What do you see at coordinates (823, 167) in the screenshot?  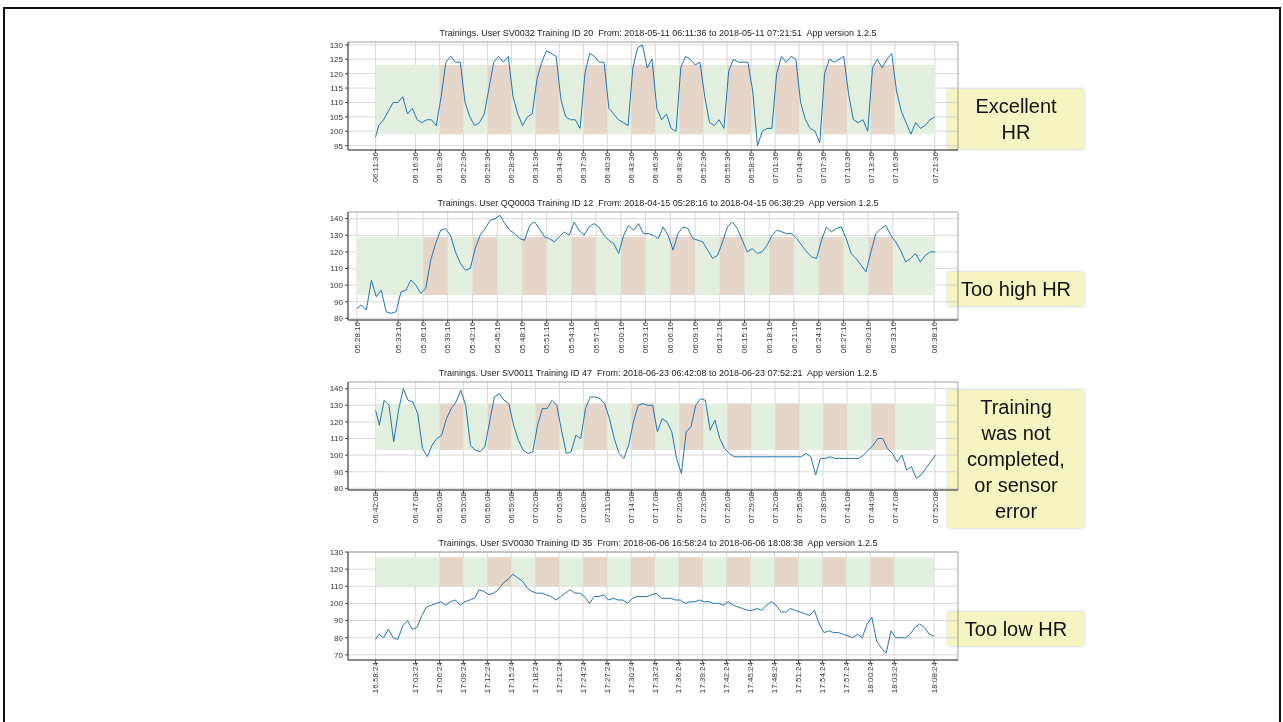 I see `x-tick-label: 07:07:36` at bounding box center [823, 167].